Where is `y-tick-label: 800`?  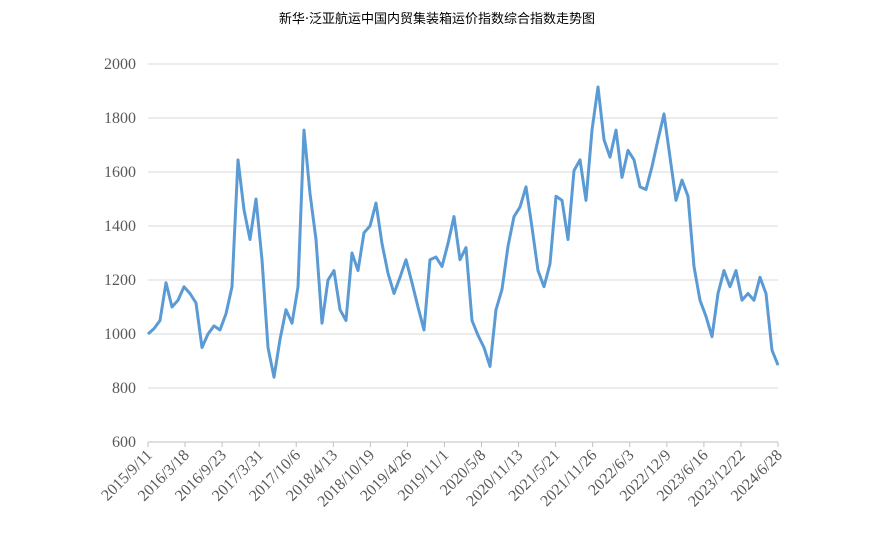
y-tick-label: 800 is located at coordinates (124, 388).